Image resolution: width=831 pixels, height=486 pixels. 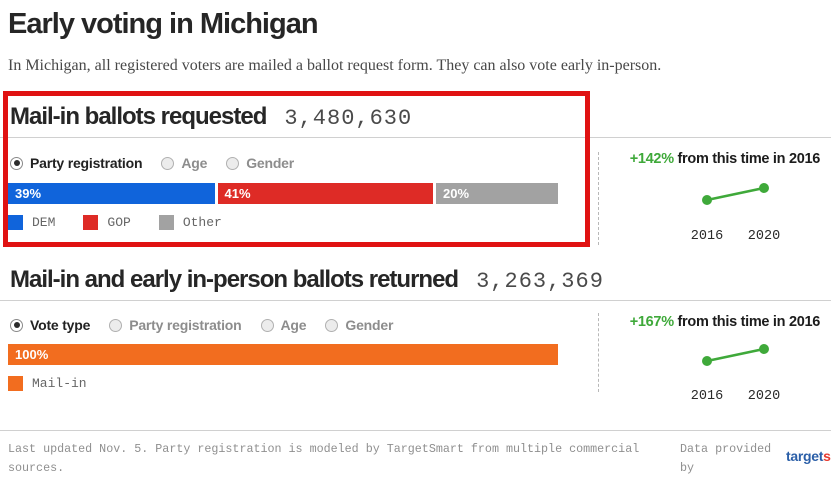 What do you see at coordinates (651, 322) in the screenshot?
I see `returned-trend-percent: +167%` at bounding box center [651, 322].